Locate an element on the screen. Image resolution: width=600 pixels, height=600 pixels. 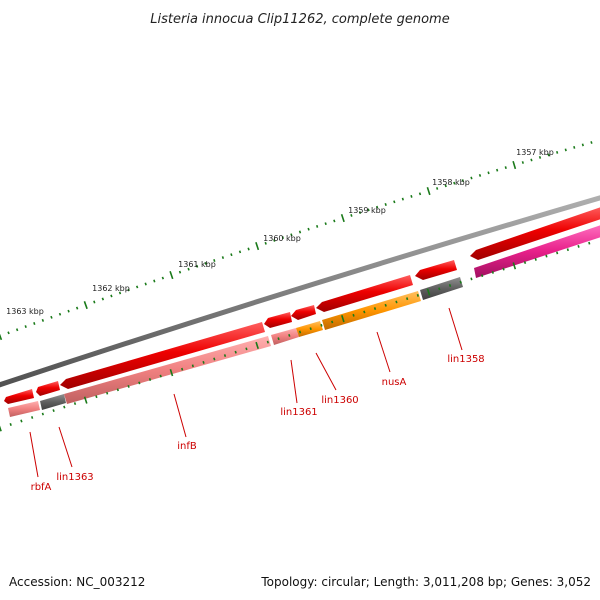
gene-label-nusA: nusA is located at coordinates (394, 382).